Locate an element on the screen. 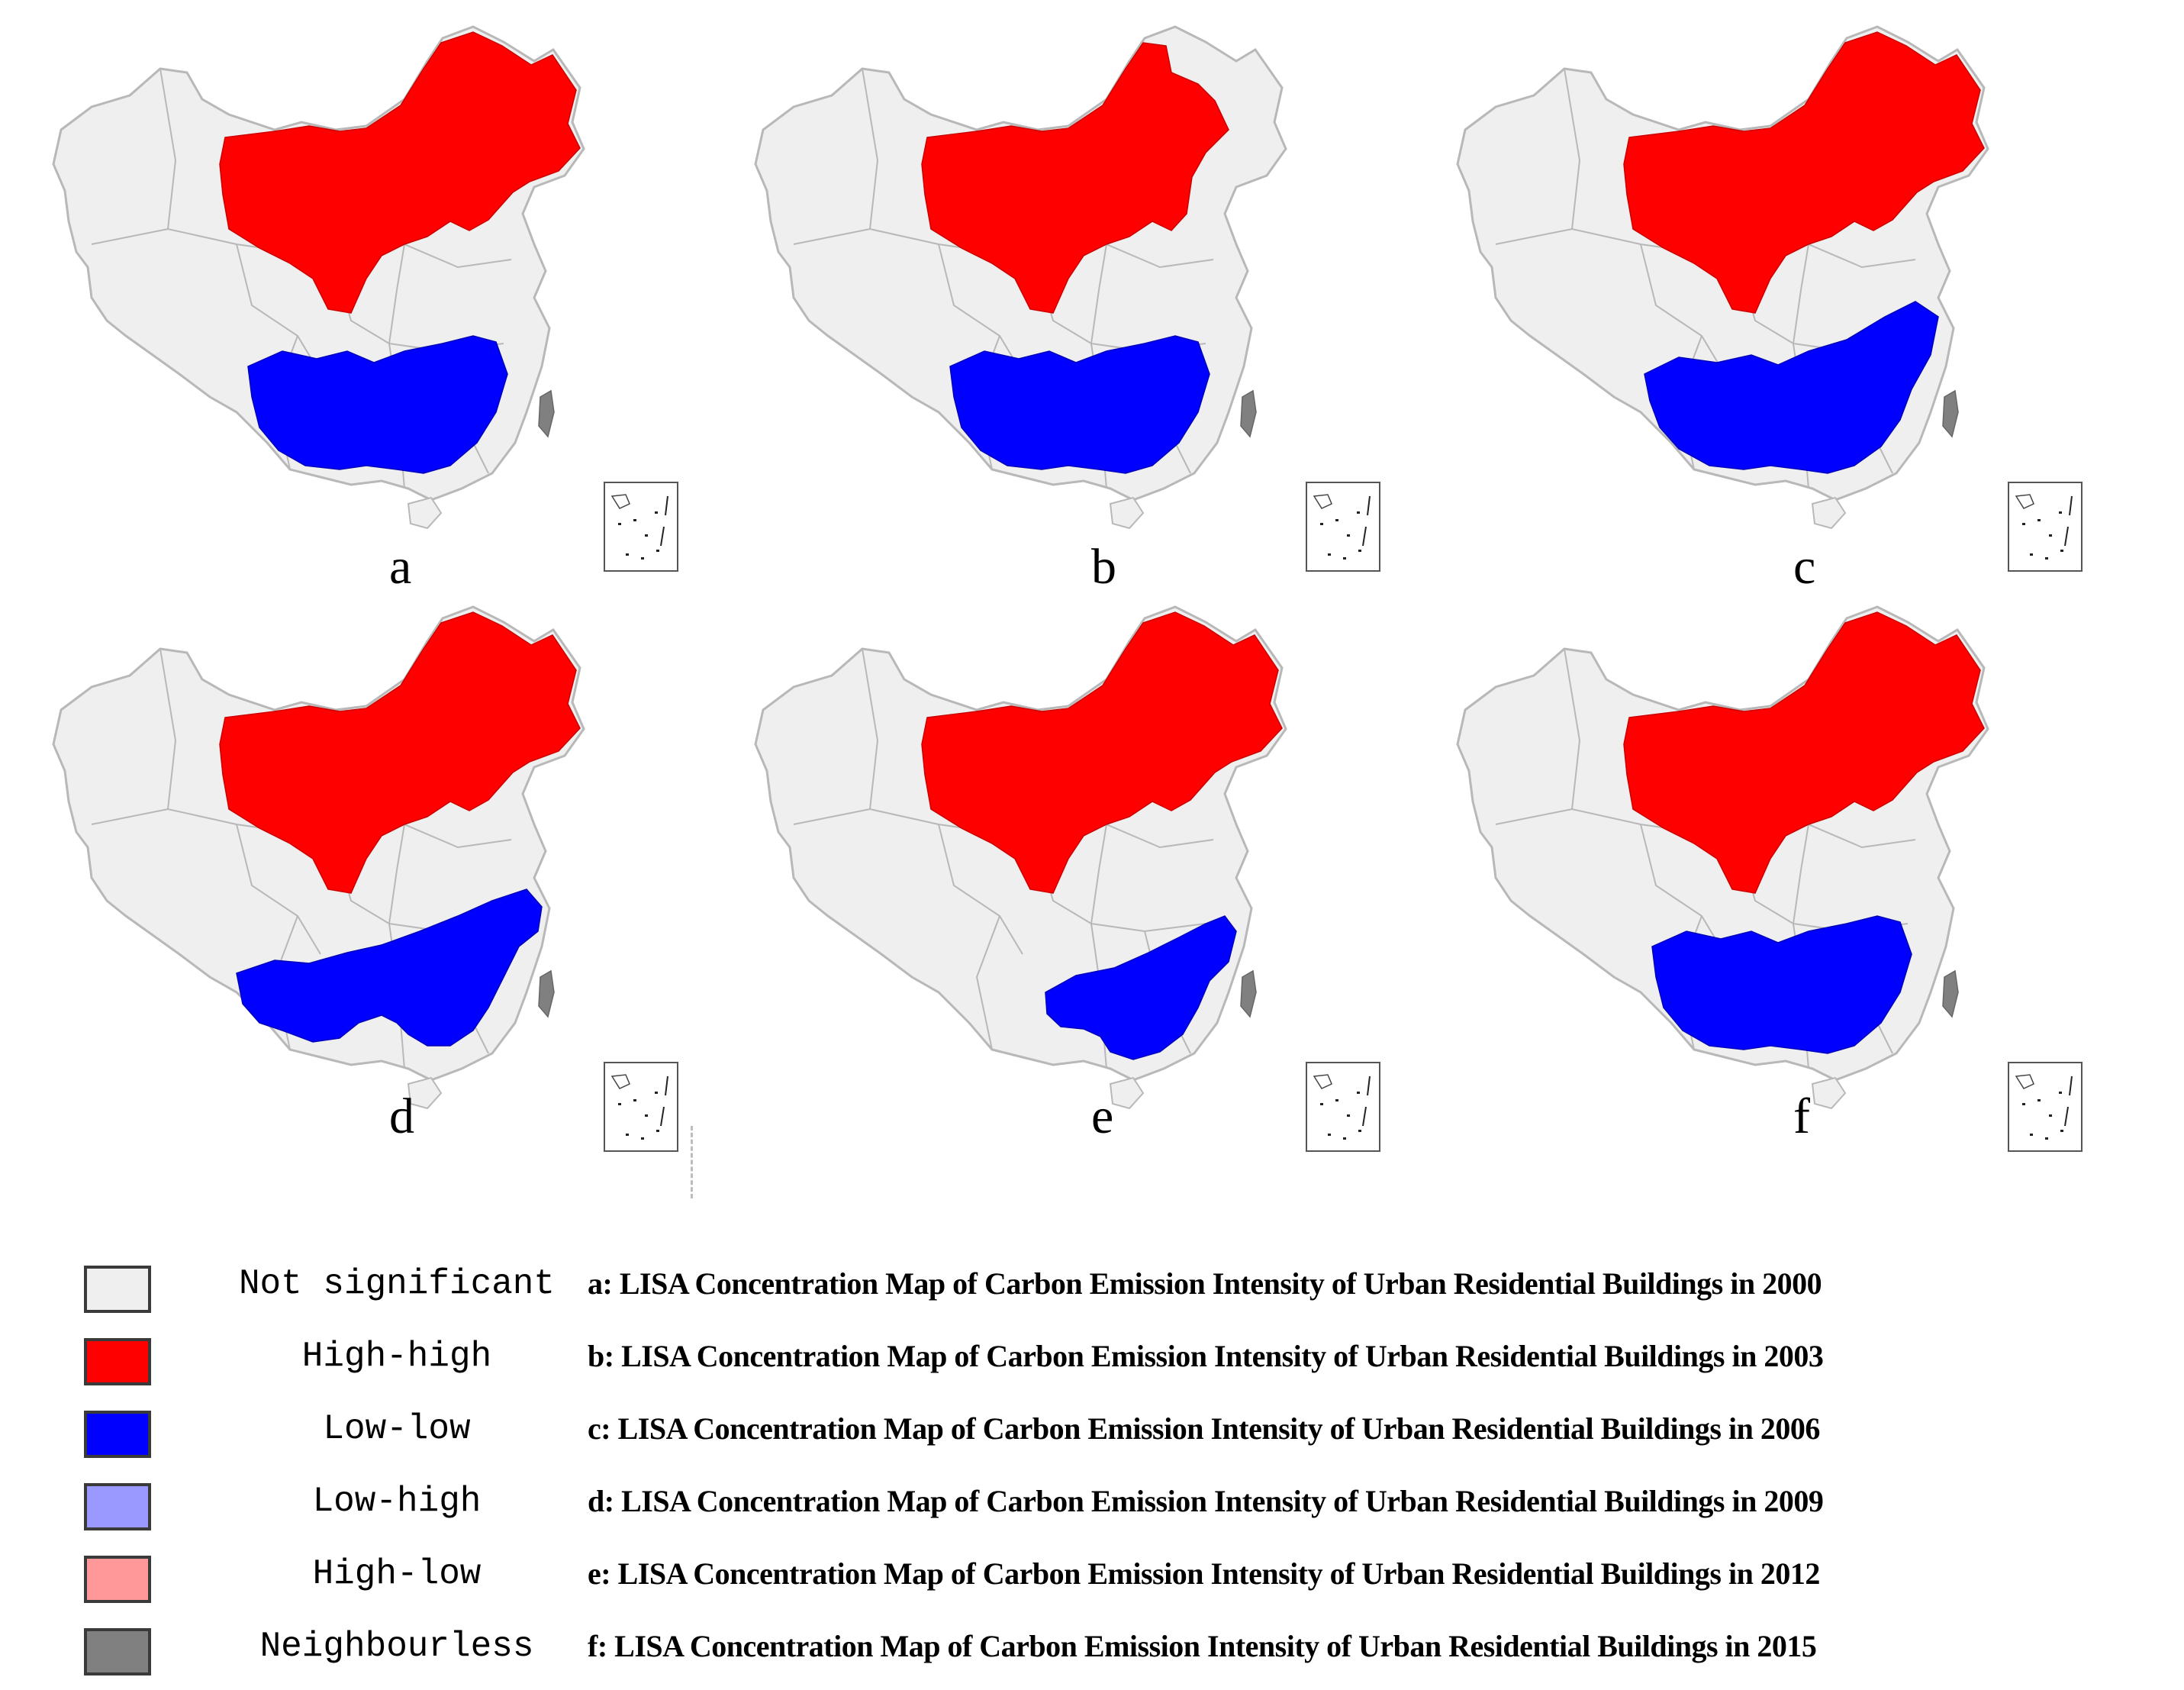 Image resolution: width=2184 pixels, height=1690 pixels. china-map-d is located at coordinates (318, 857).